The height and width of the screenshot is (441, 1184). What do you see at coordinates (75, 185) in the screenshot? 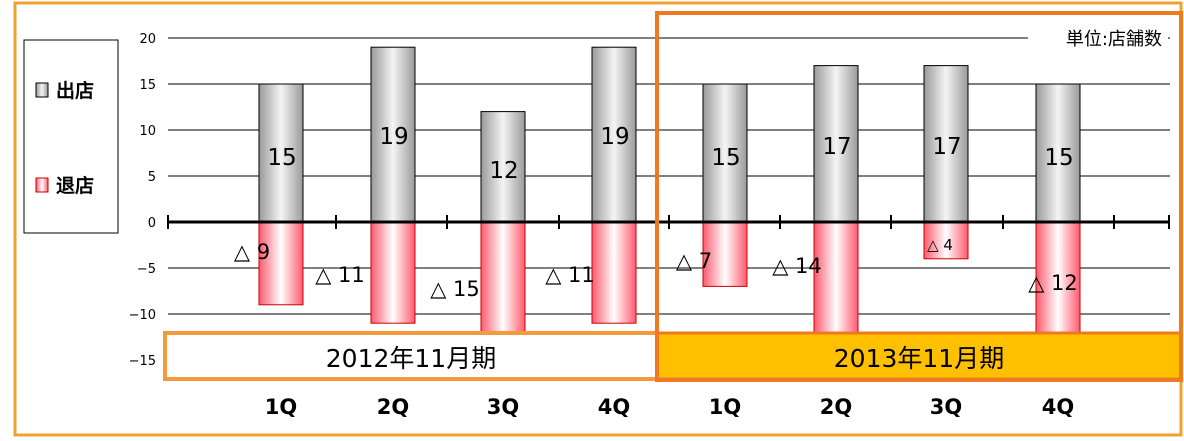
I see `legend-label-close: 退店` at bounding box center [75, 185].